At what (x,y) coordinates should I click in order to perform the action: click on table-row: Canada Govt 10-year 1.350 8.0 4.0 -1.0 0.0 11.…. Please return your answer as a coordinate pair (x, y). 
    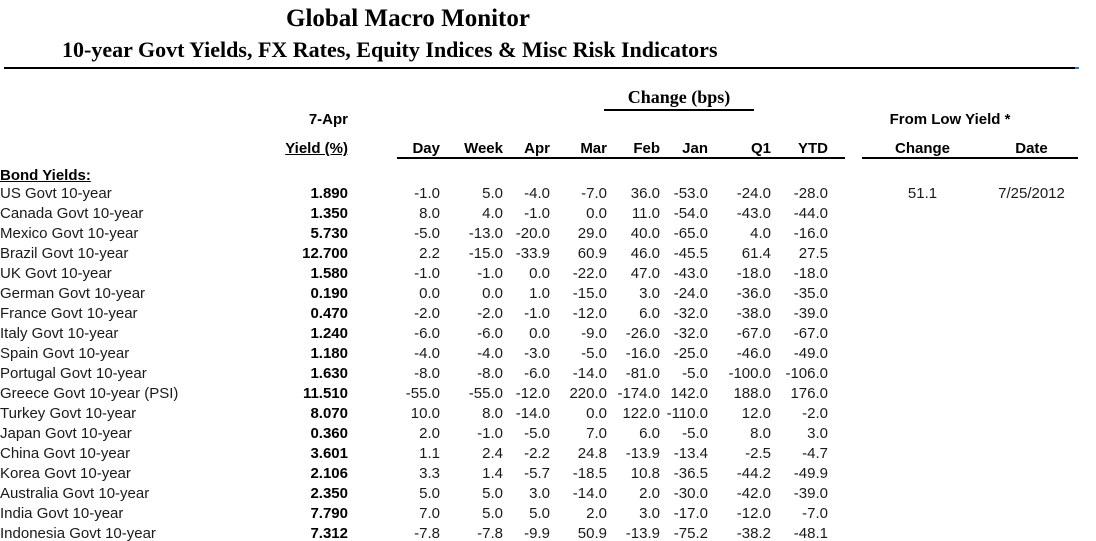
    Looking at the image, I should click on (539, 214).